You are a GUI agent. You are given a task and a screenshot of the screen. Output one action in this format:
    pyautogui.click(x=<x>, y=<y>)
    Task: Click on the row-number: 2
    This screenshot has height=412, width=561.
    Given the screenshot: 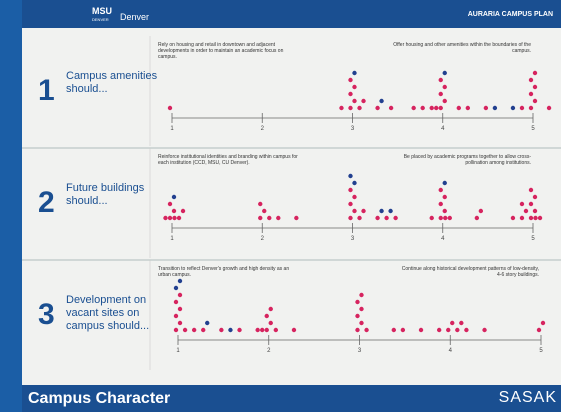 What is the action you would take?
    pyautogui.click(x=46, y=202)
    